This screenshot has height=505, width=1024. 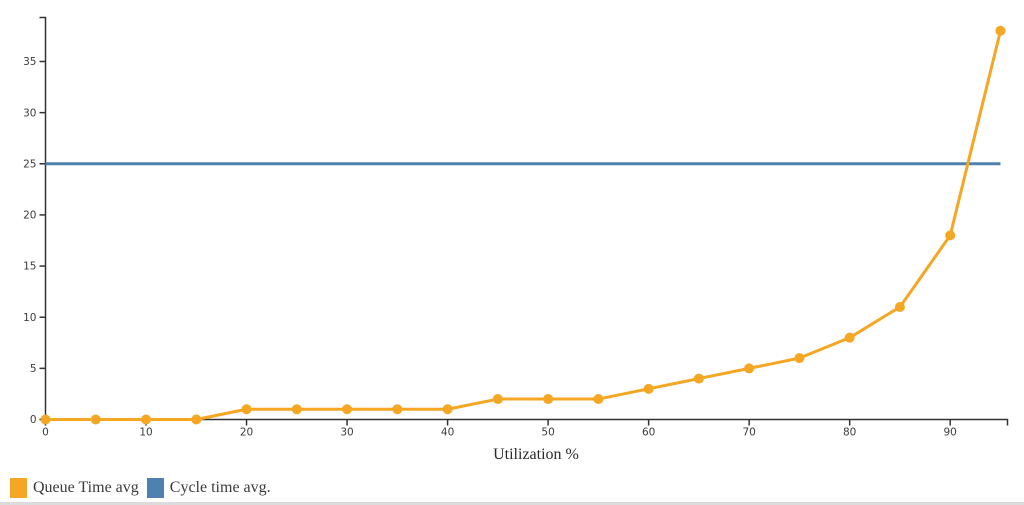 I want to click on y-tick-label: 20, so click(x=29, y=216).